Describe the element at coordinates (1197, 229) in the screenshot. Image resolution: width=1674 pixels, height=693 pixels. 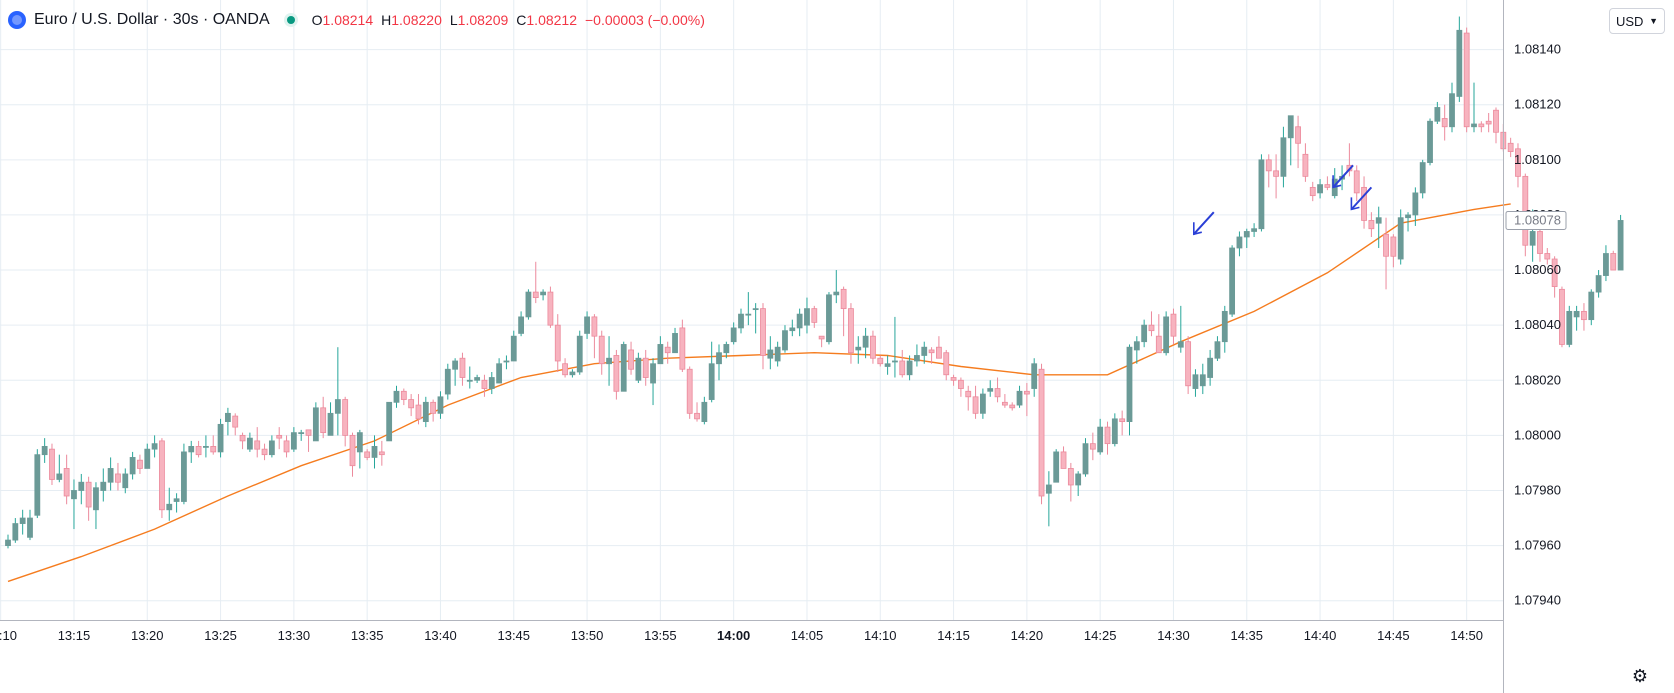
I see `arrow-head` at that location.